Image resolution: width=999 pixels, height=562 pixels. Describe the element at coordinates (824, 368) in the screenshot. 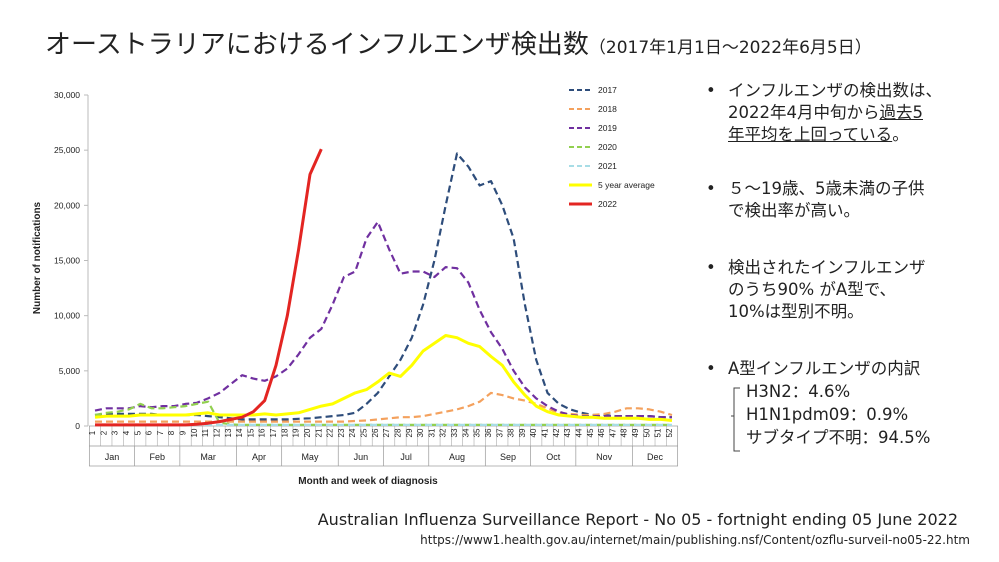

I see `note-text: A型インフルエンザの内訳` at that location.